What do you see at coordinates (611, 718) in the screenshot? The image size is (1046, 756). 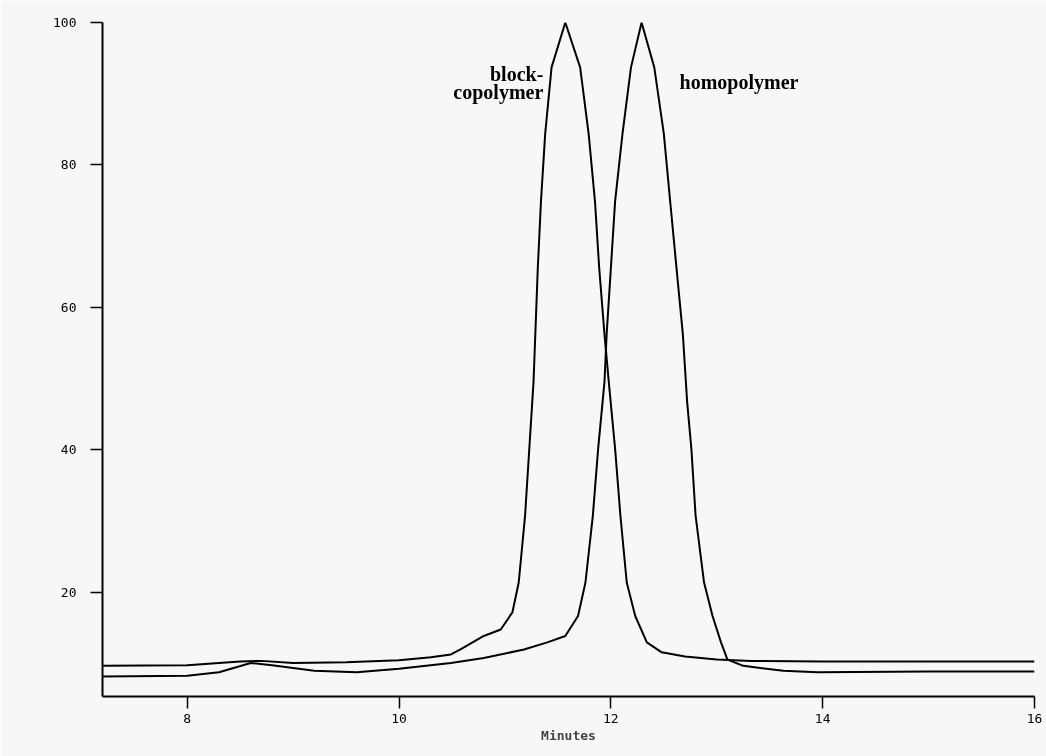 I see `x-tick-label: 12` at bounding box center [611, 718].